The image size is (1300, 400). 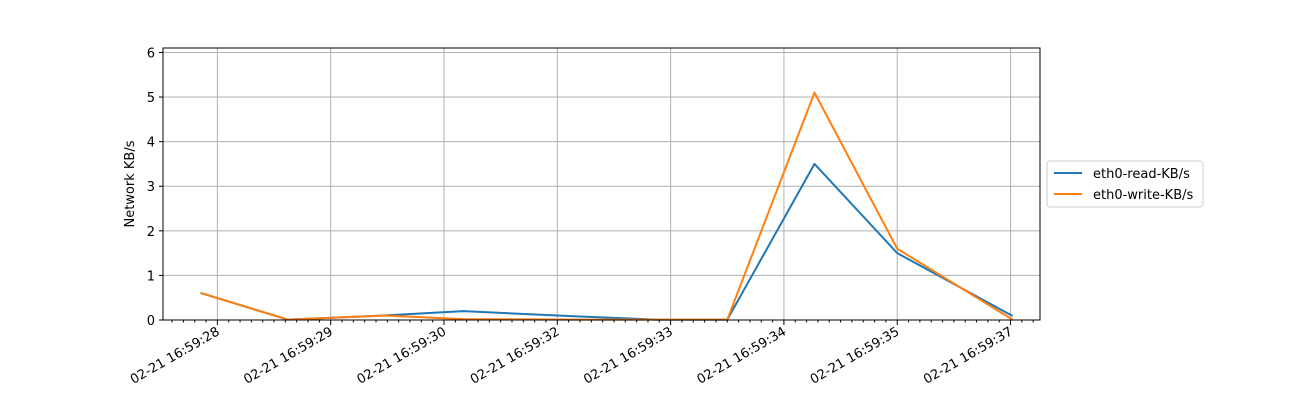 I want to click on x-tick-label: 02-21 16:59:29, so click(x=288, y=355).